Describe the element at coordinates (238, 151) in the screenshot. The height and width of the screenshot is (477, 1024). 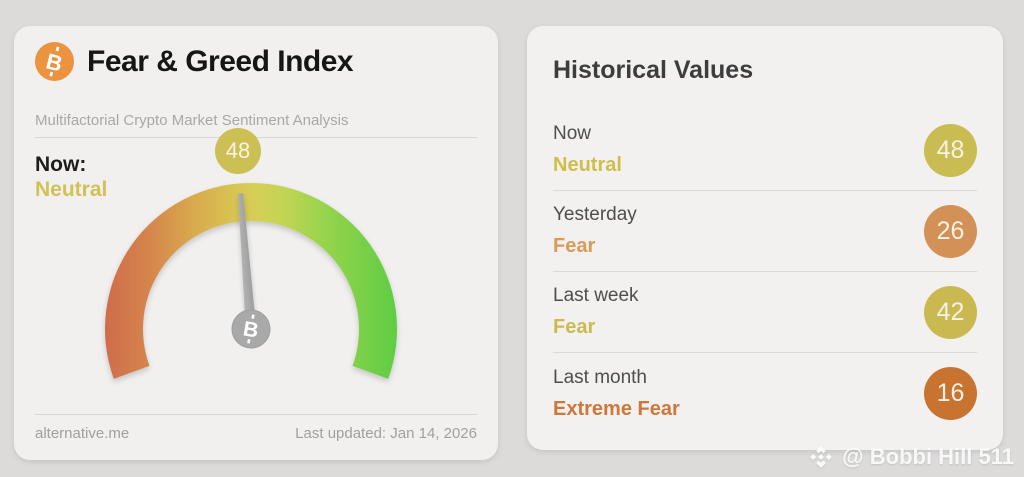
I see `current-value-badge: 48` at that location.